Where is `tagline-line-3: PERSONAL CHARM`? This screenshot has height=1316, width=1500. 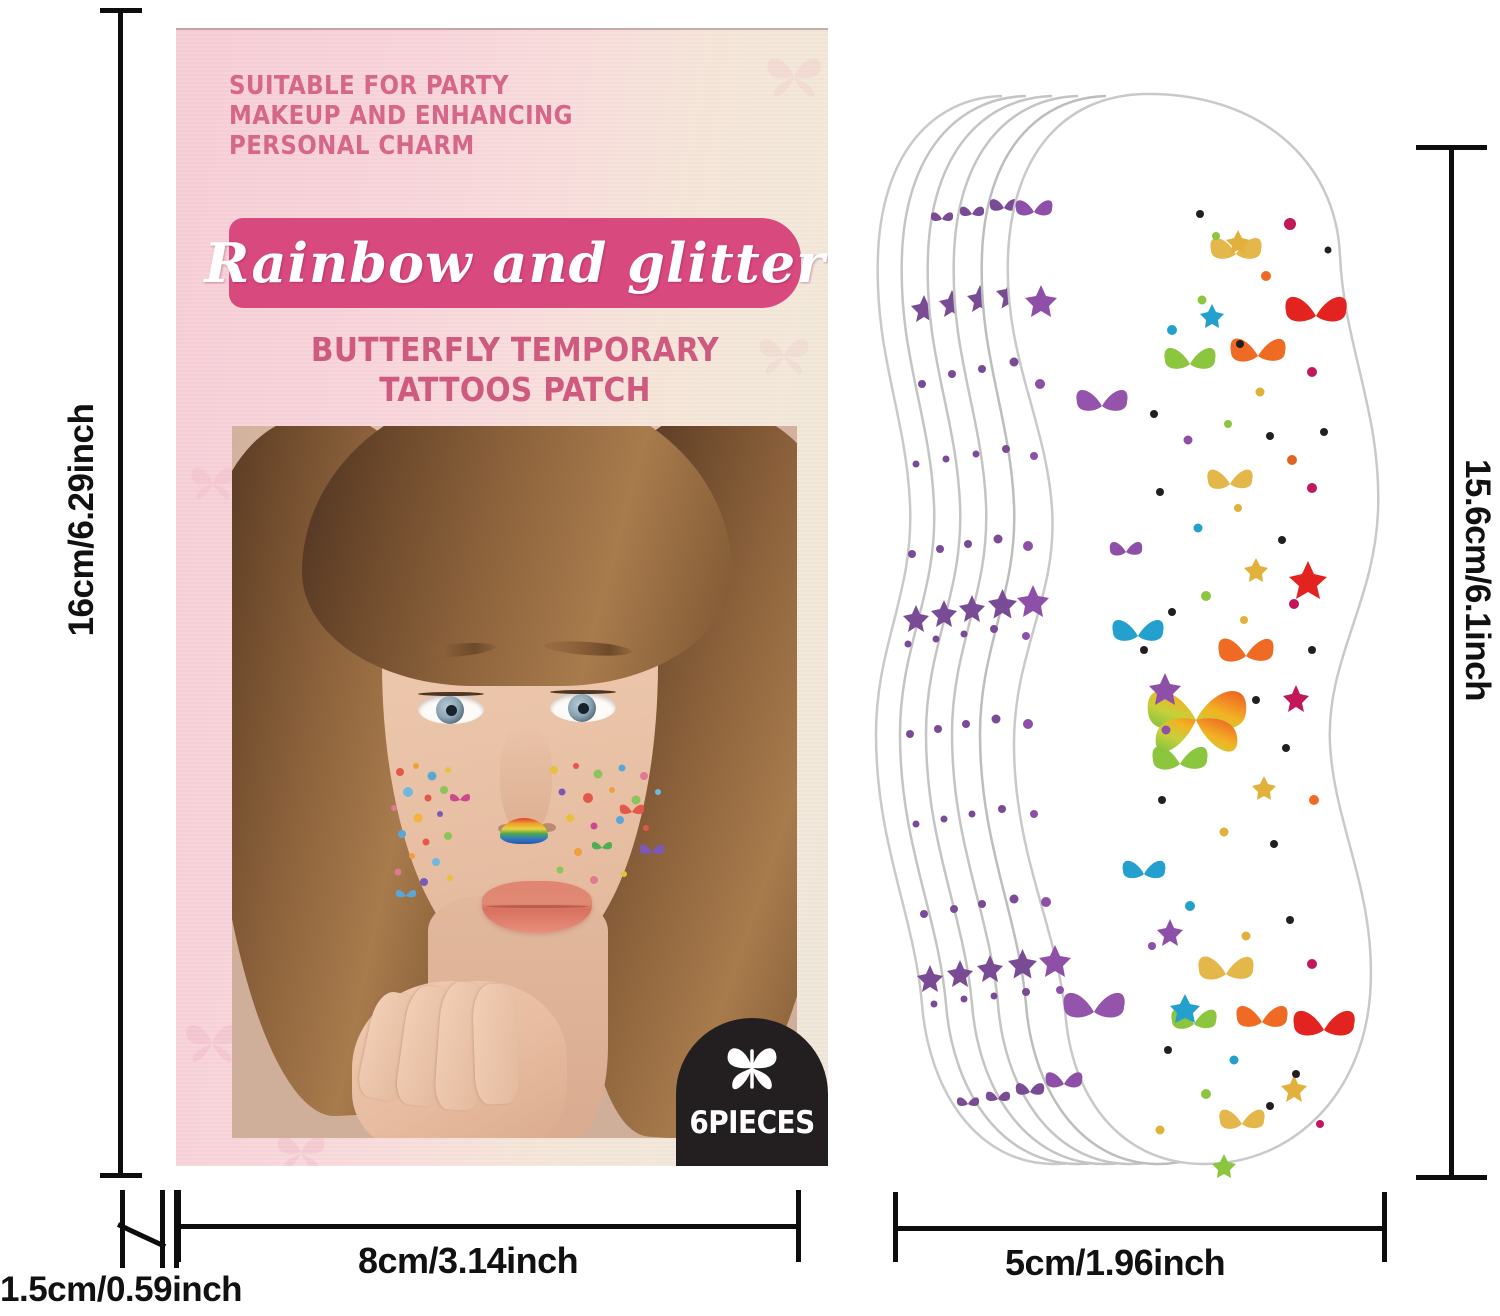 tagline-line-3: PERSONAL CHARM is located at coordinates (352, 146).